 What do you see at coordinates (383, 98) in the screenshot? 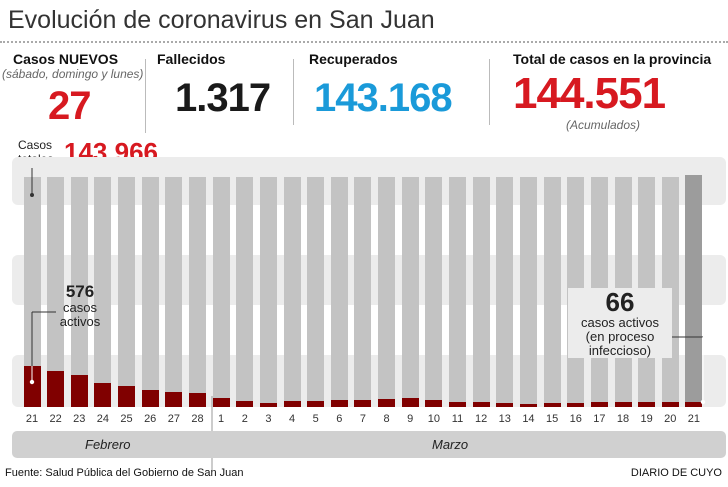
I see `recovered-value: 143.168` at bounding box center [383, 98].